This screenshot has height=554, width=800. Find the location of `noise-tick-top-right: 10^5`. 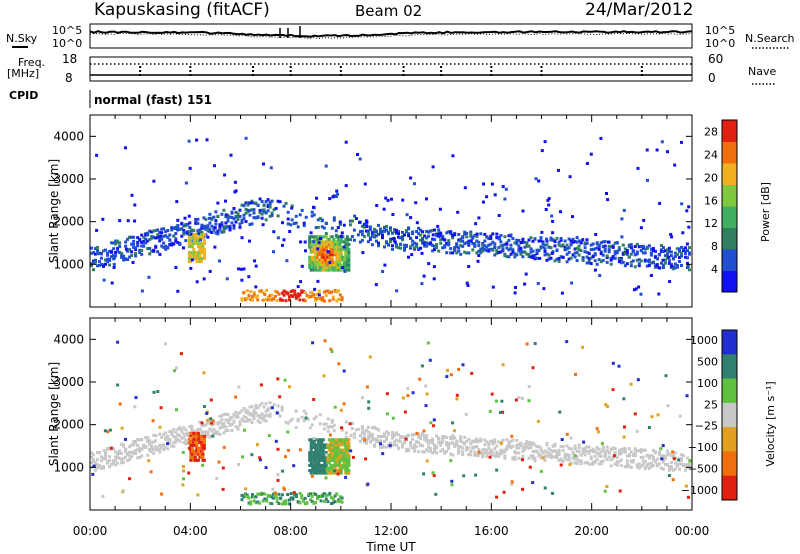

noise-tick-top-right: 10^5 is located at coordinates (720, 30).